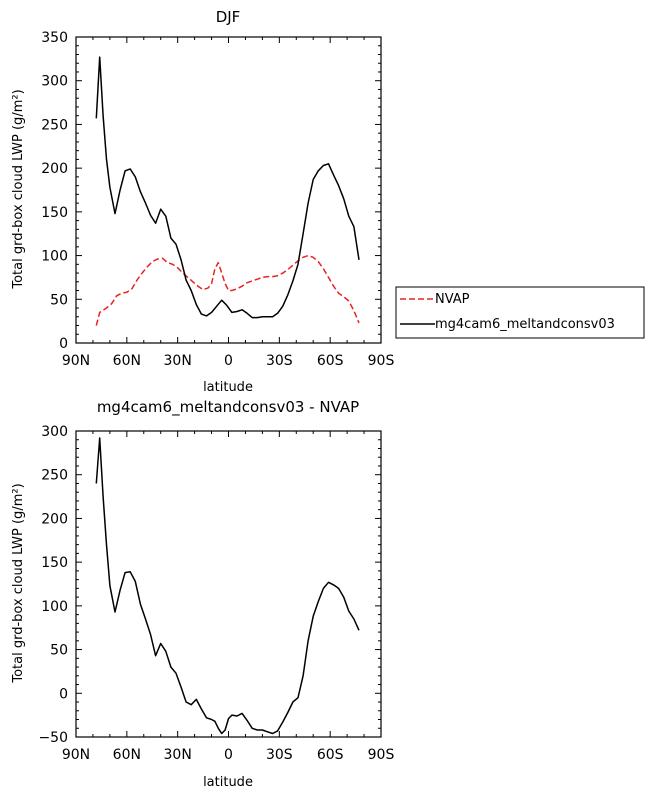 The height and width of the screenshot is (791, 648). I want to click on series-layer, so click(227, 191).